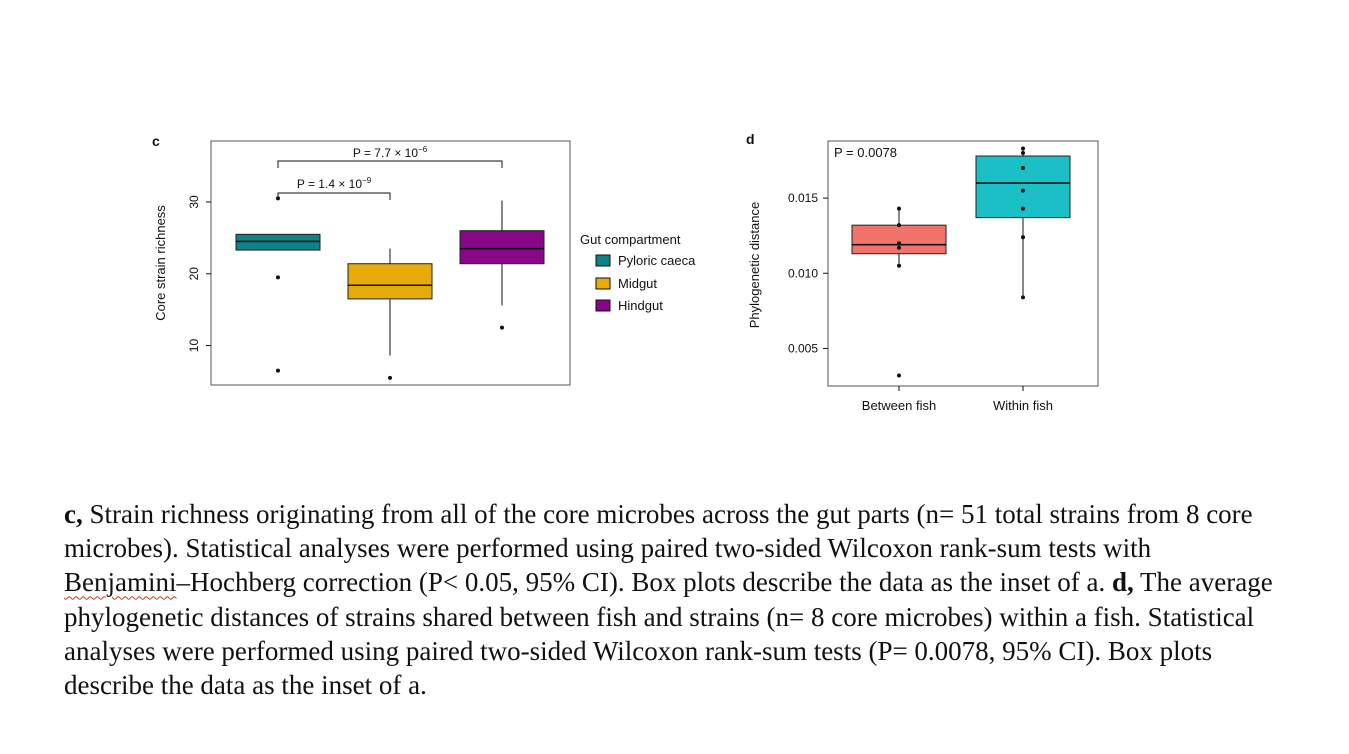 This screenshot has width=1349, height=754. I want to click on legend-entry-hindgut: Hindgut, so click(640, 305).